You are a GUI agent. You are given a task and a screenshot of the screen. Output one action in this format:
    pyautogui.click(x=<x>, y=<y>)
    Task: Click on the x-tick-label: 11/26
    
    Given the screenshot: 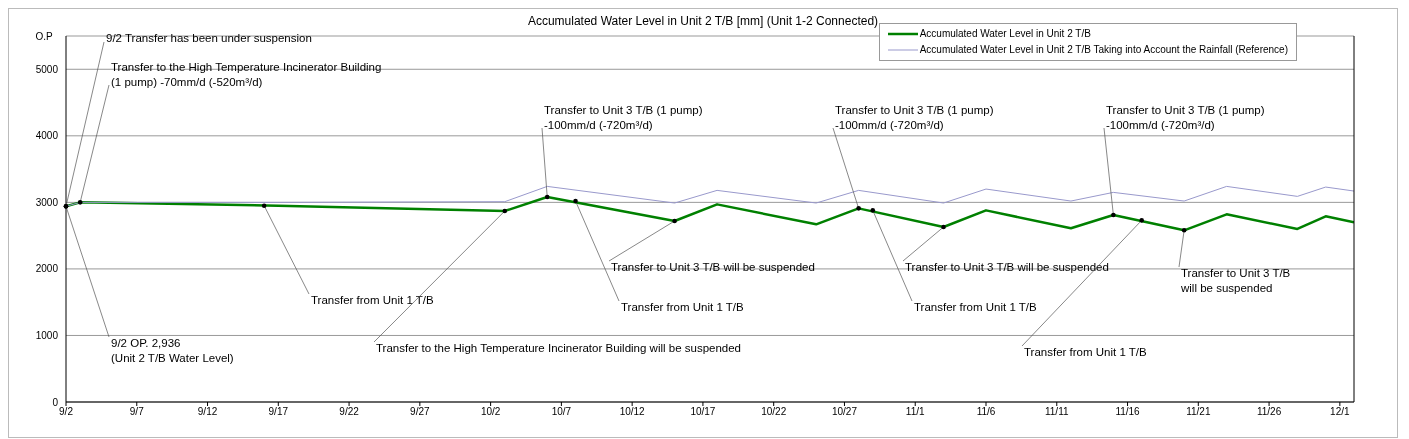 What is the action you would take?
    pyautogui.click(x=1269, y=412)
    